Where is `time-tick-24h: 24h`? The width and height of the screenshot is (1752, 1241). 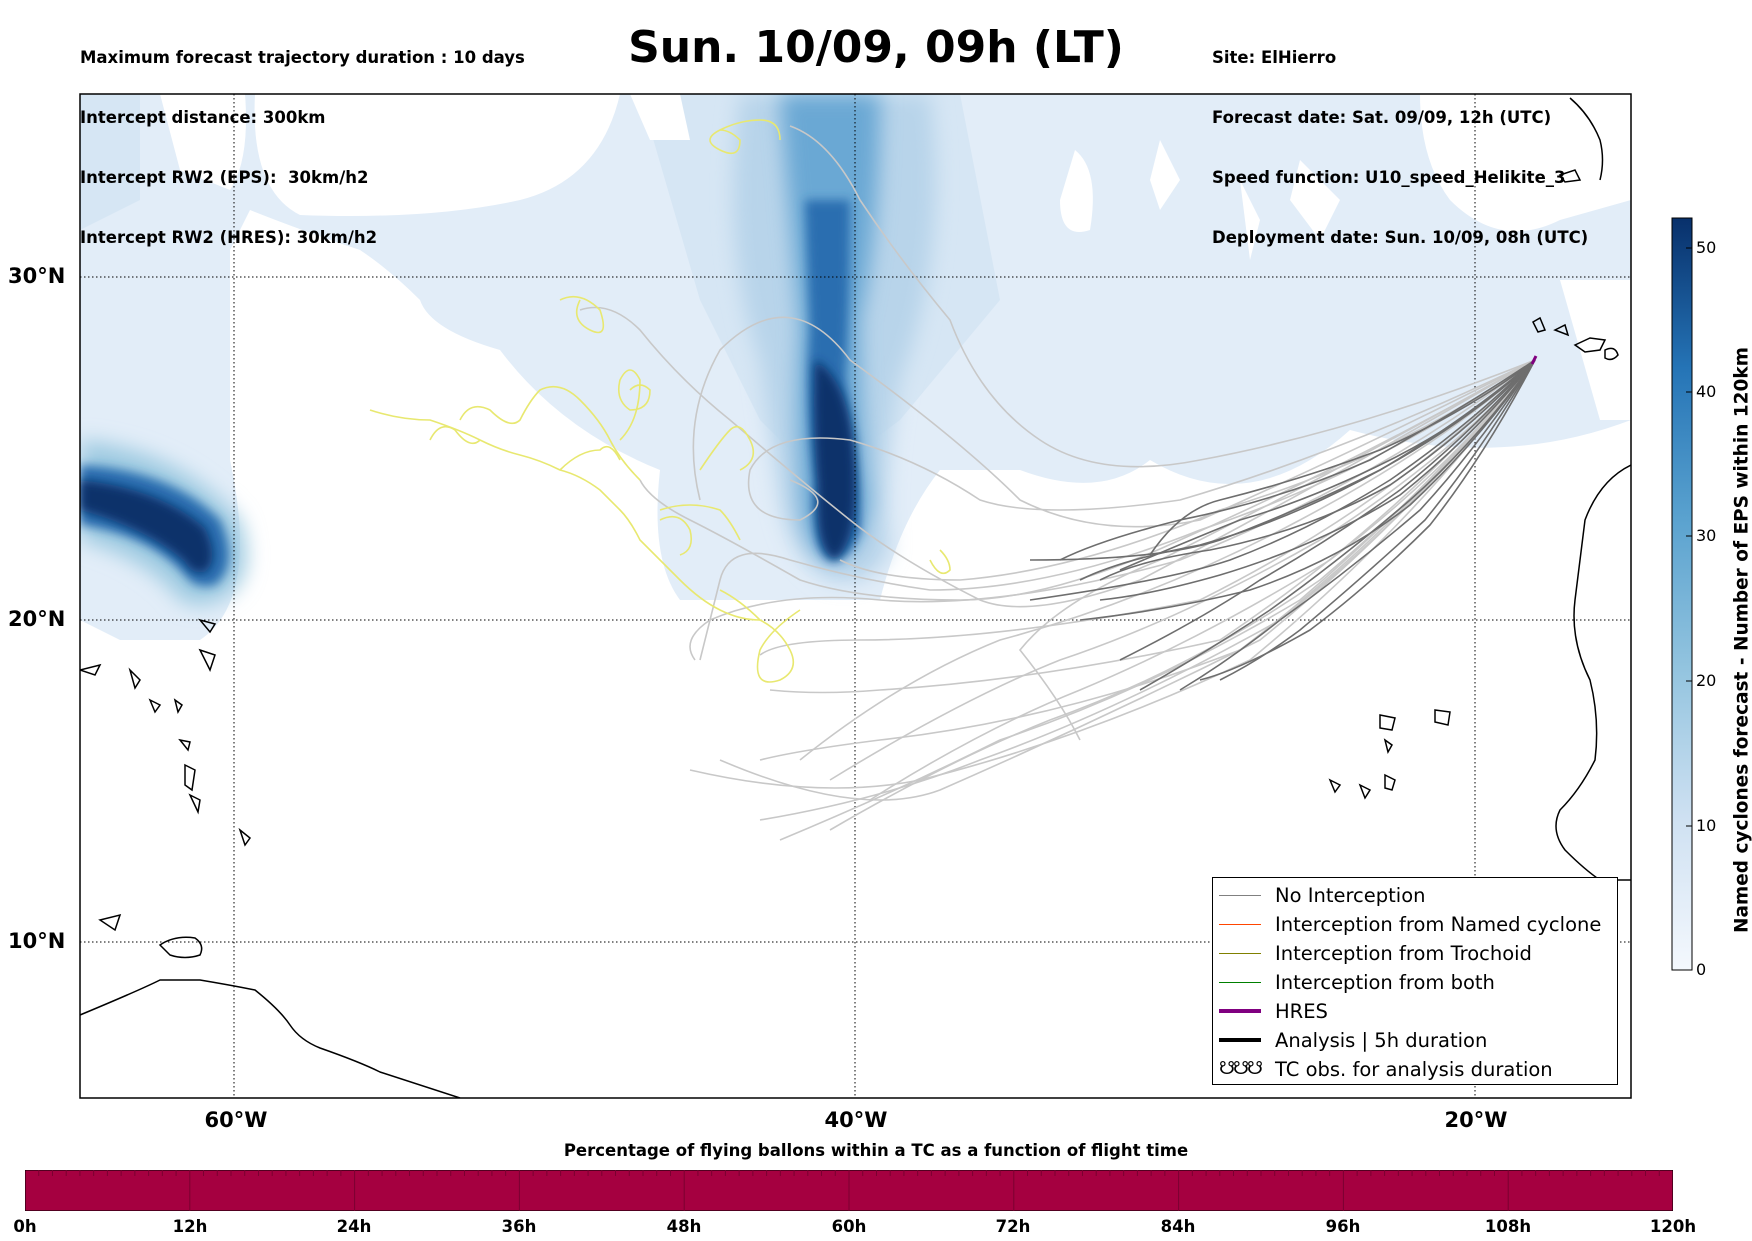
time-tick-24h: 24h is located at coordinates (354, 1226).